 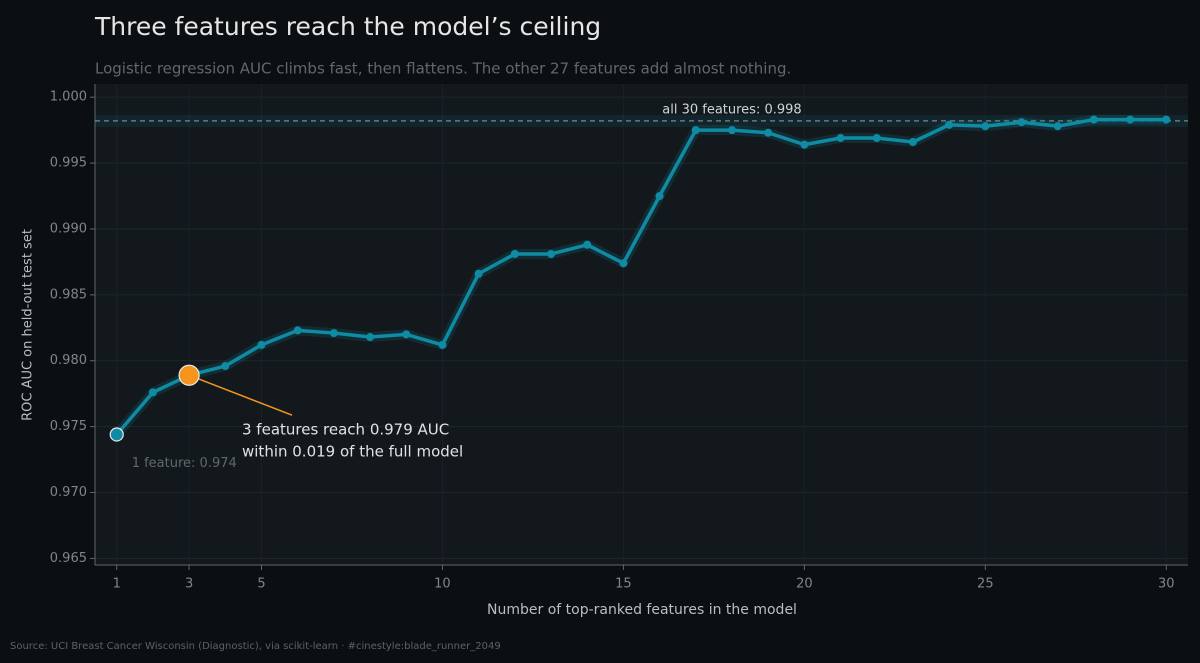 I want to click on x-tick-label: 5, so click(x=261, y=584).